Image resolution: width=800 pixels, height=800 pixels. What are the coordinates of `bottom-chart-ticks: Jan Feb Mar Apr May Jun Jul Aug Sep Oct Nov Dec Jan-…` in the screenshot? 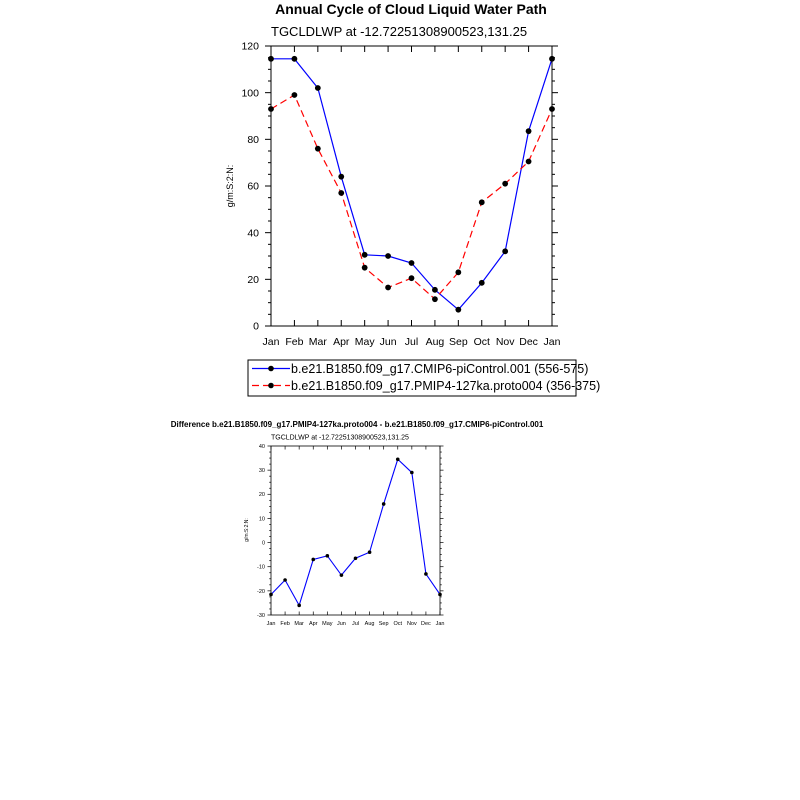 It's located at (350, 535).